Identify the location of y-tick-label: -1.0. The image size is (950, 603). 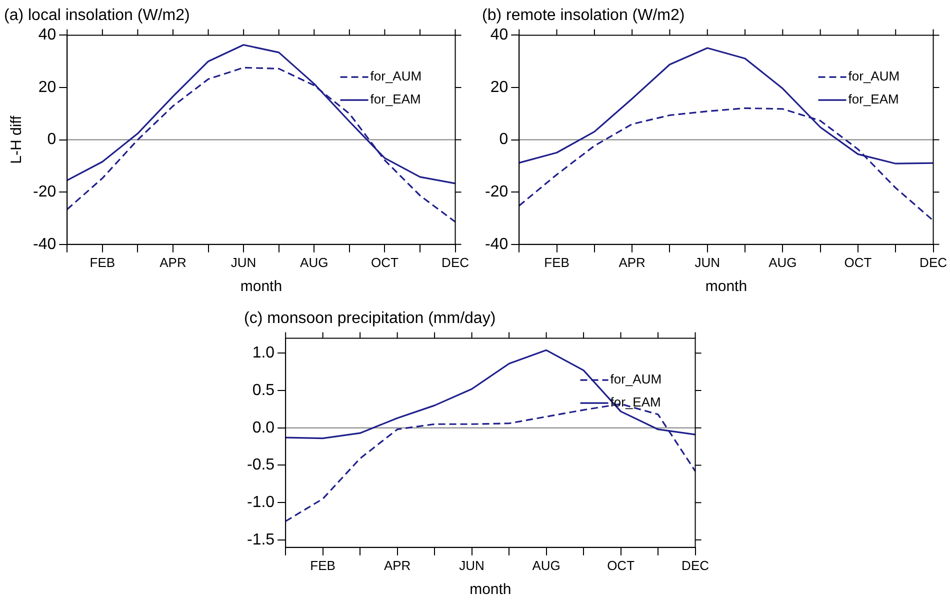
(260, 502).